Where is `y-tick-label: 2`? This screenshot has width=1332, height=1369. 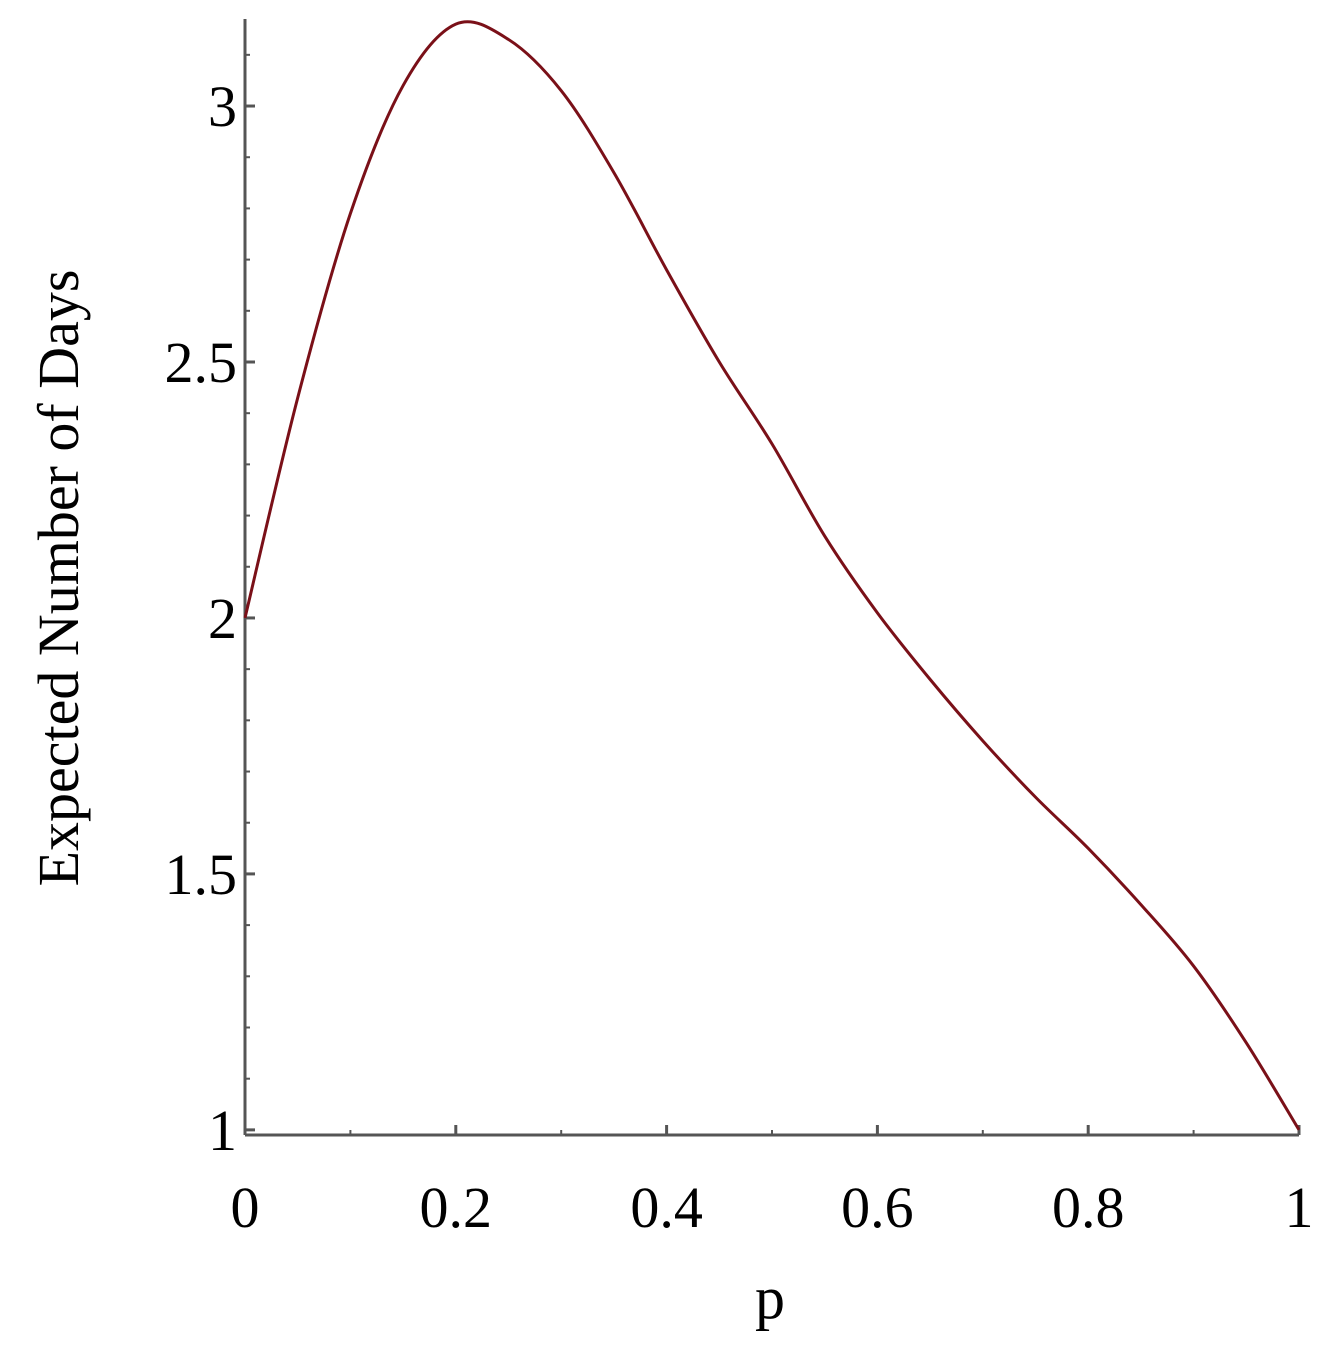
y-tick-label: 2 is located at coordinates (222, 618).